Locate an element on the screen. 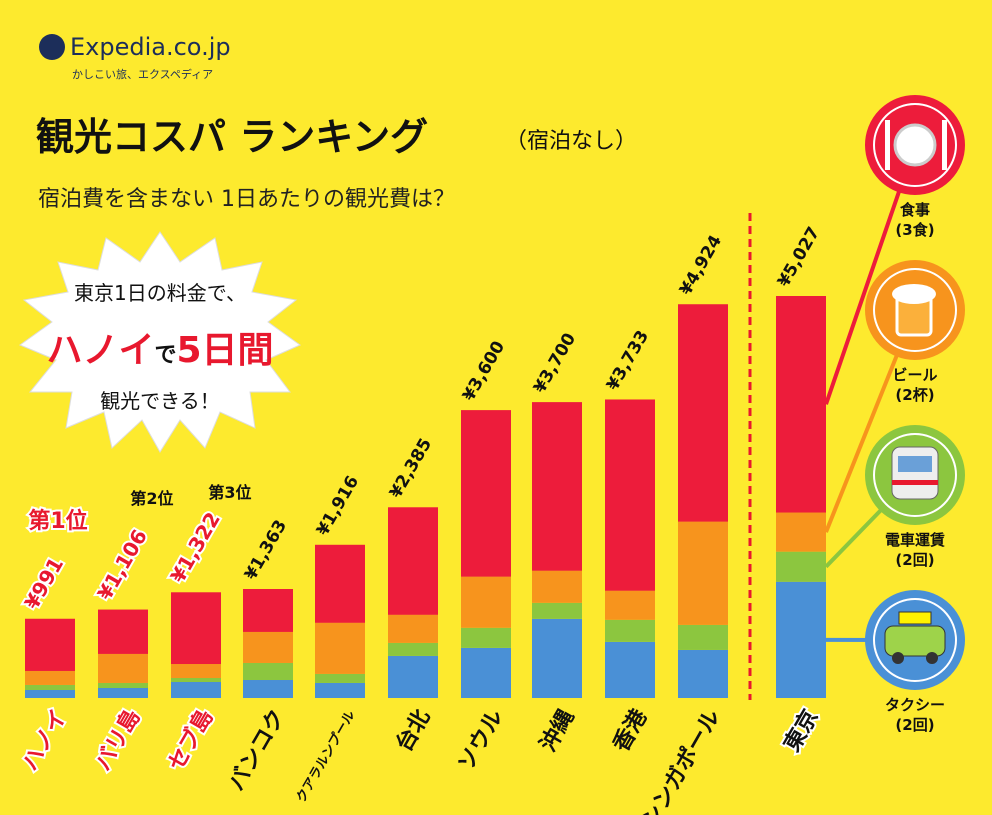  icon-taxi-sign is located at coordinates (915, 618).